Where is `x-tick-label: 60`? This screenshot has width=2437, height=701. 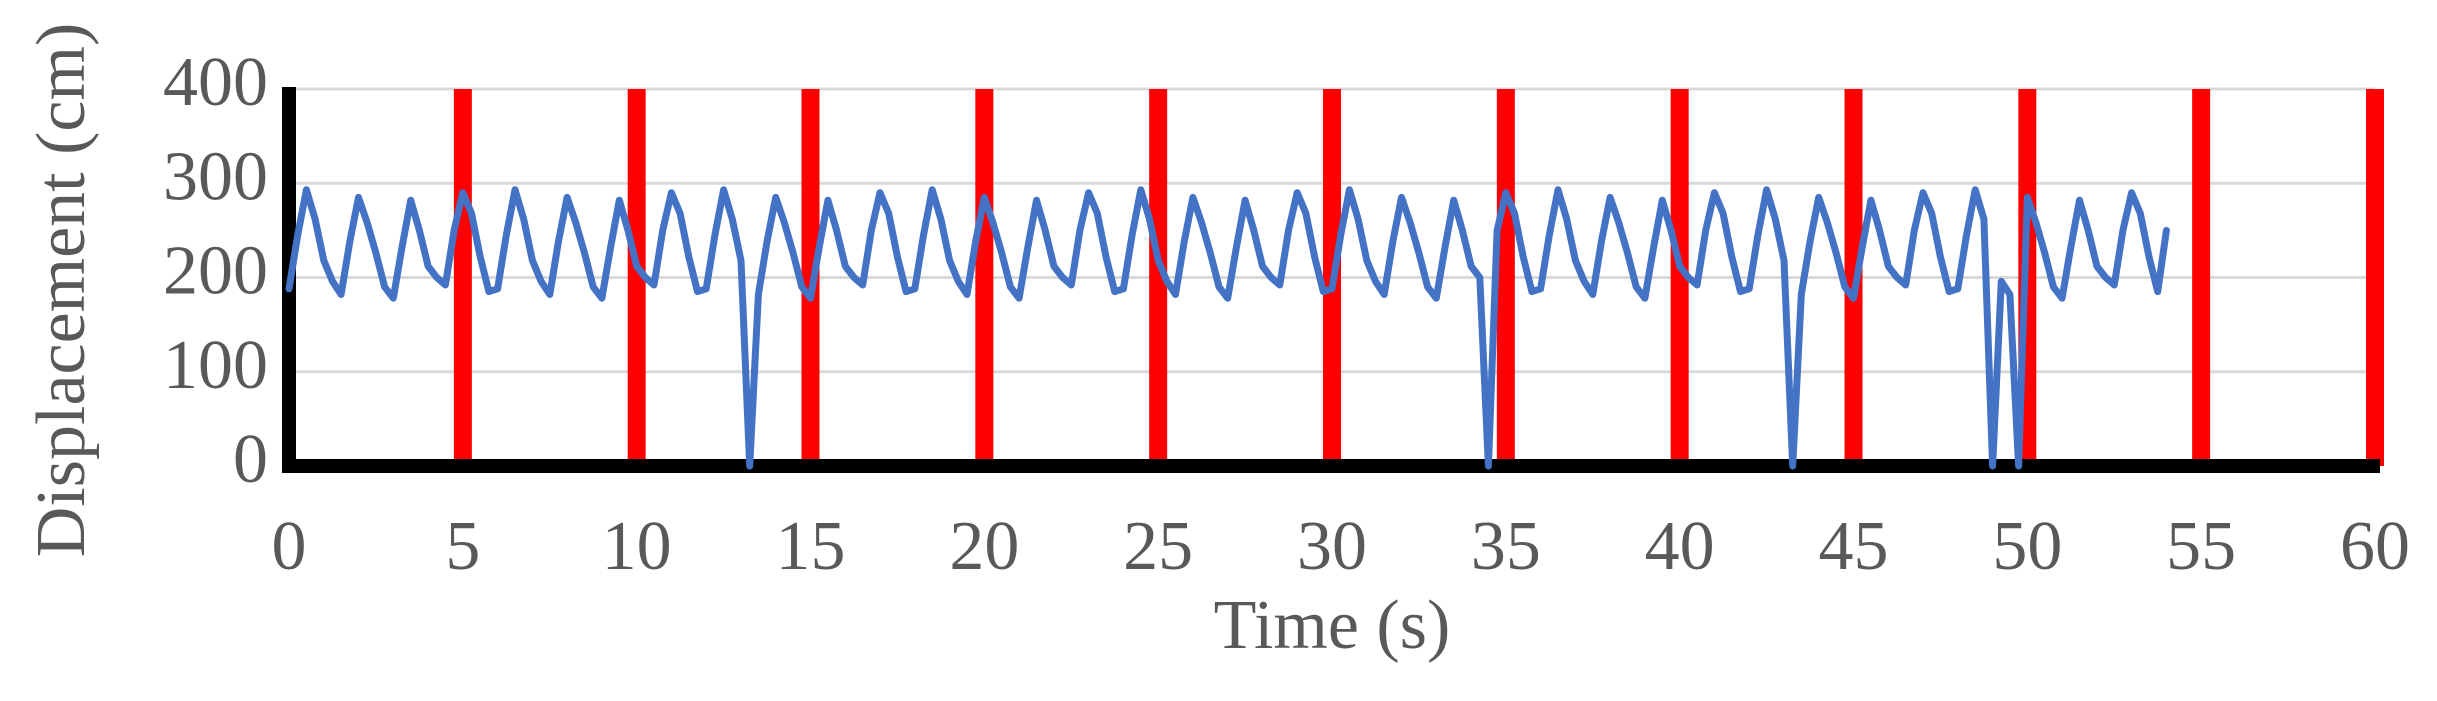
x-tick-label: 60 is located at coordinates (2375, 546).